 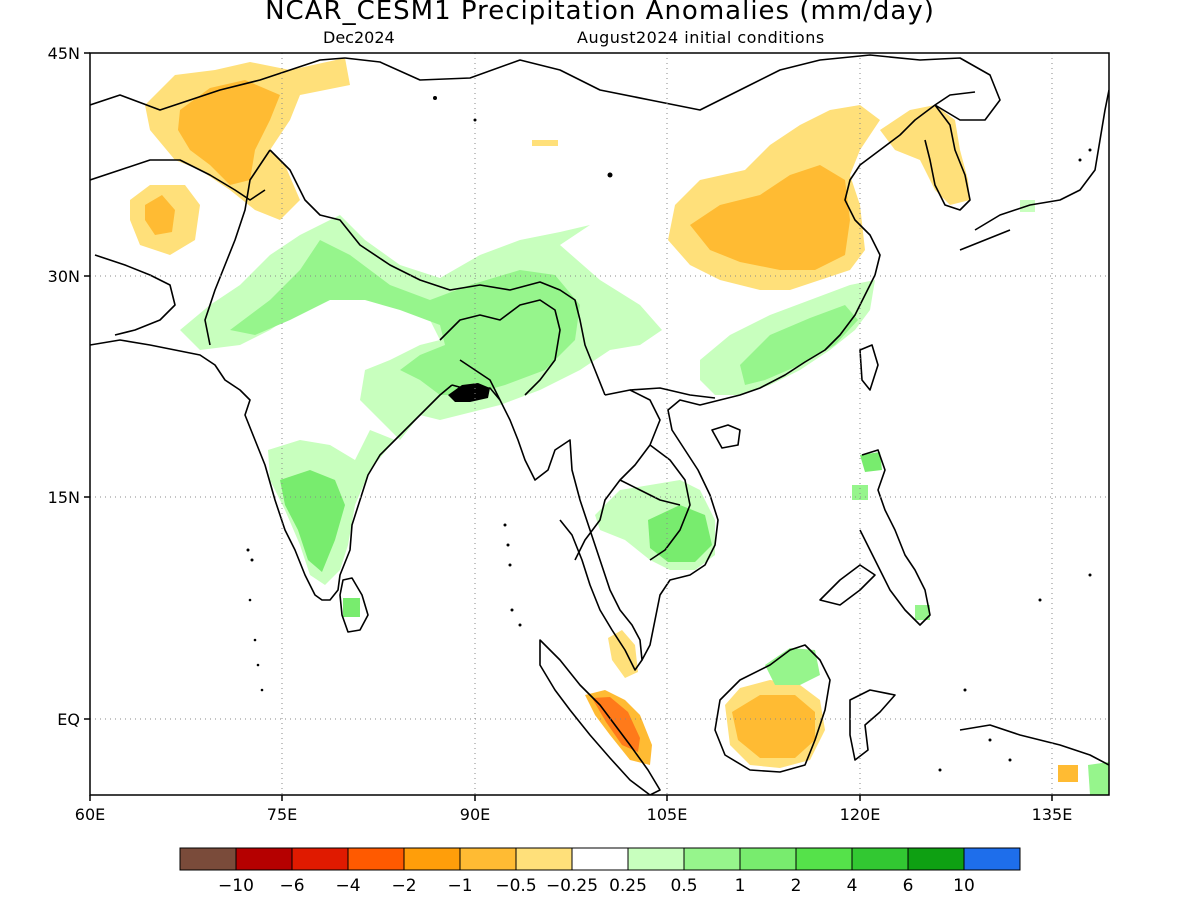 What do you see at coordinates (600, 871) in the screenshot?
I see `colorbar: −10 −6 −4 −2 −1 −0.5 −0.25 0.25 0.5 1 2 4 6 10` at bounding box center [600, 871].